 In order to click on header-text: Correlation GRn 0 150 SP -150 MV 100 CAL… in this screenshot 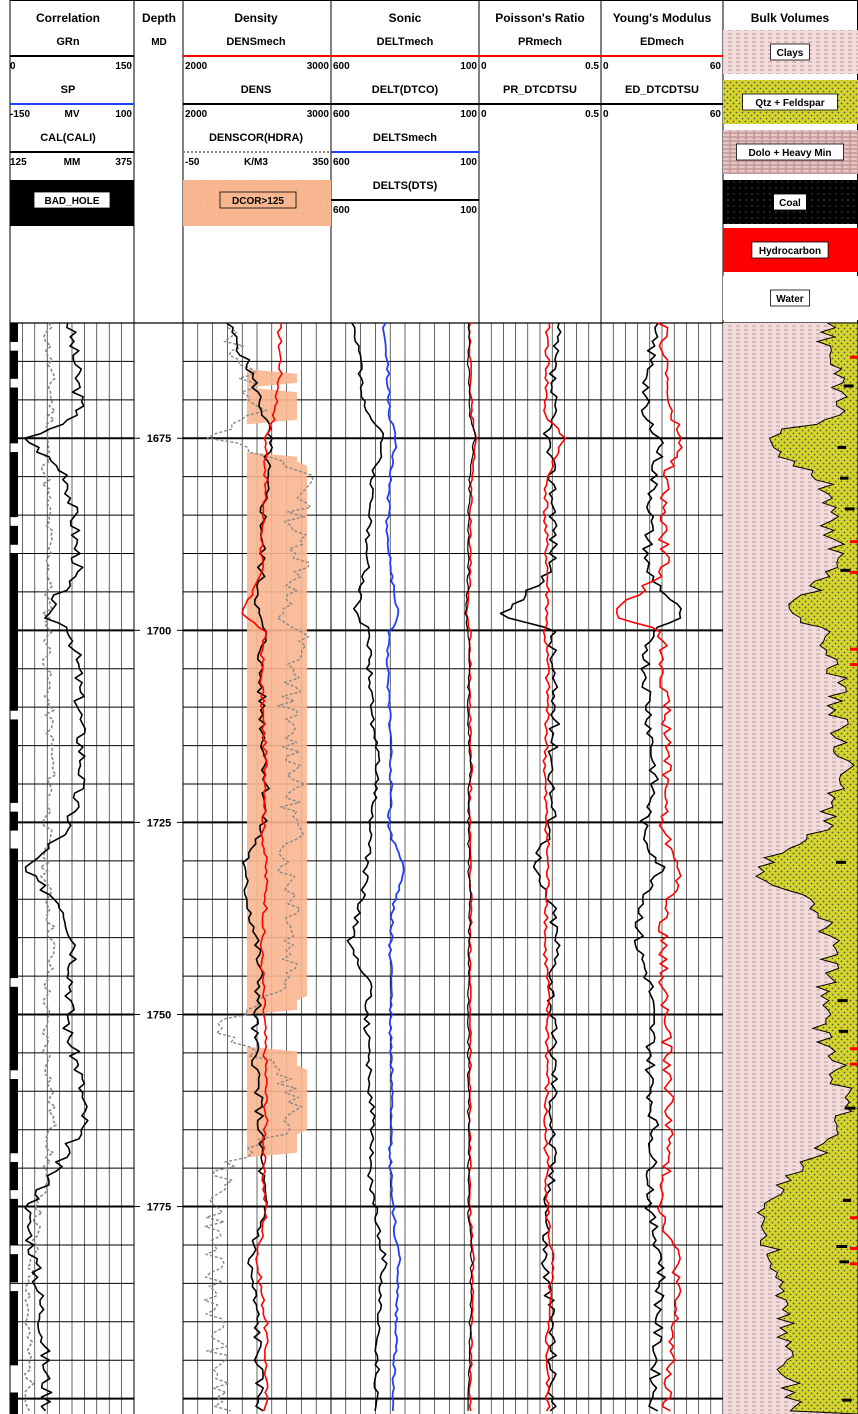, I will do `click(420, 113)`.